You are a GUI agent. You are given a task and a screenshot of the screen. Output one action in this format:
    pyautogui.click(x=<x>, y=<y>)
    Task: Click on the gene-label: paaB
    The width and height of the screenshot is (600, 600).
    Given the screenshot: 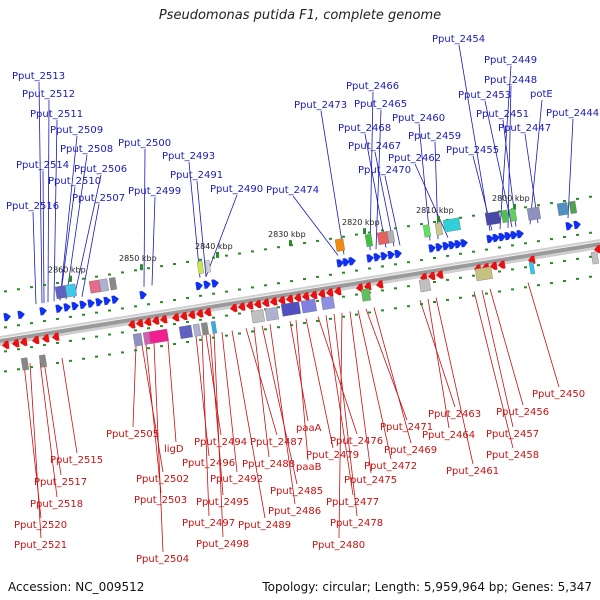 What is the action you would take?
    pyautogui.click(x=309, y=467)
    